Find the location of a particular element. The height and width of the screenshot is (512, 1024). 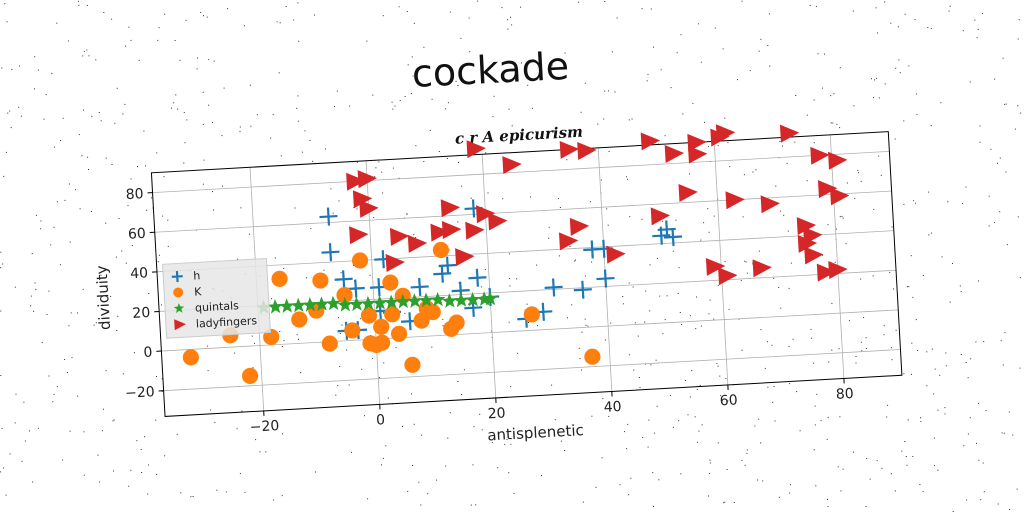

legend-label: h is located at coordinates (197, 275).